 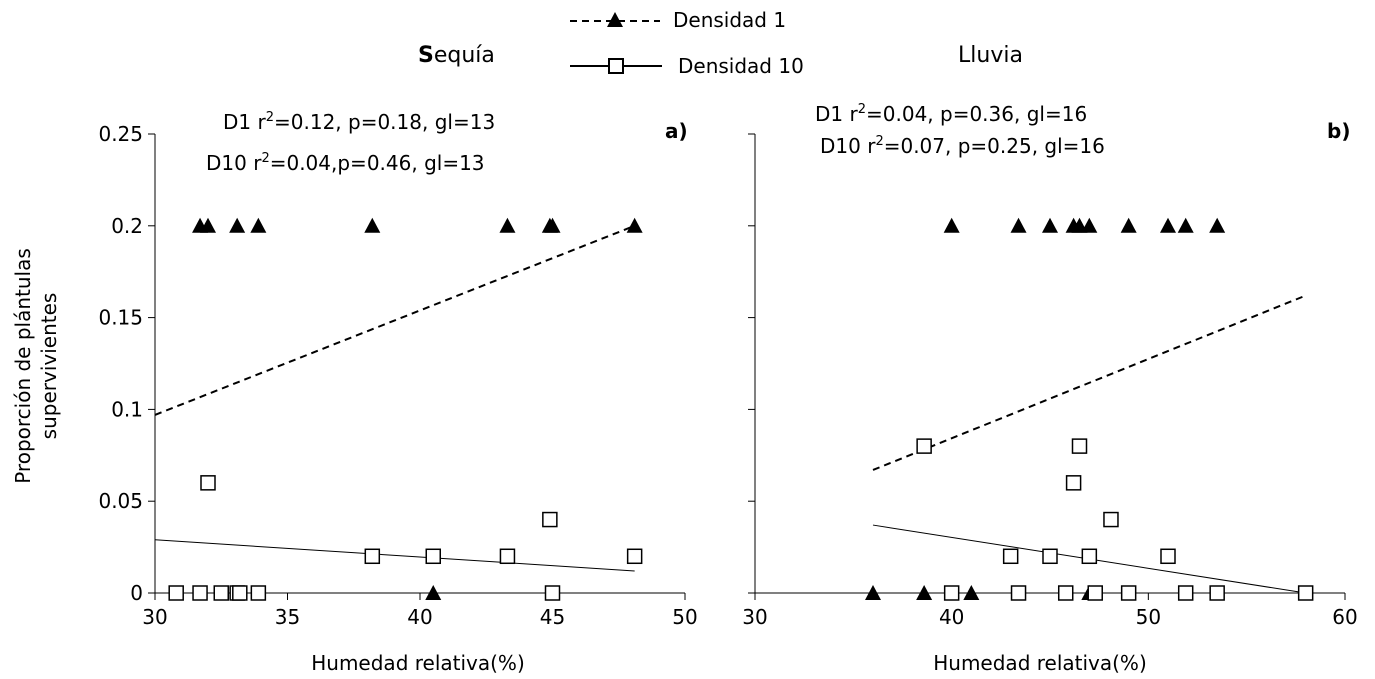 What do you see at coordinates (848, 146) in the screenshot?
I see `panel-b-stats-2-prefix: D10 r` at bounding box center [848, 146].